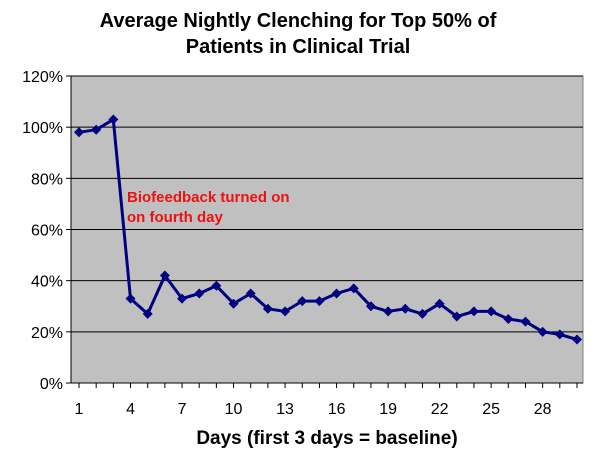 Image resolution: width=596 pixels, height=459 pixels. What do you see at coordinates (47, 179) in the screenshot?
I see `y-tick-label: 80%` at bounding box center [47, 179].